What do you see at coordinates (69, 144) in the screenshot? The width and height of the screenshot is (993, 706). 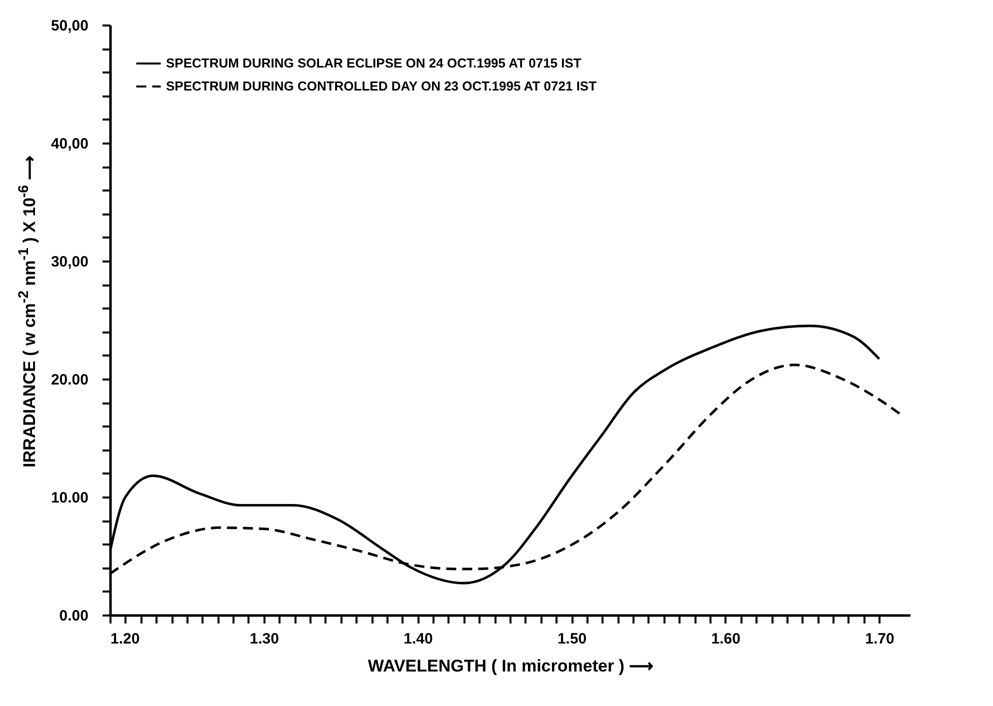 I see `y-tick-label: 40,00` at bounding box center [69, 144].